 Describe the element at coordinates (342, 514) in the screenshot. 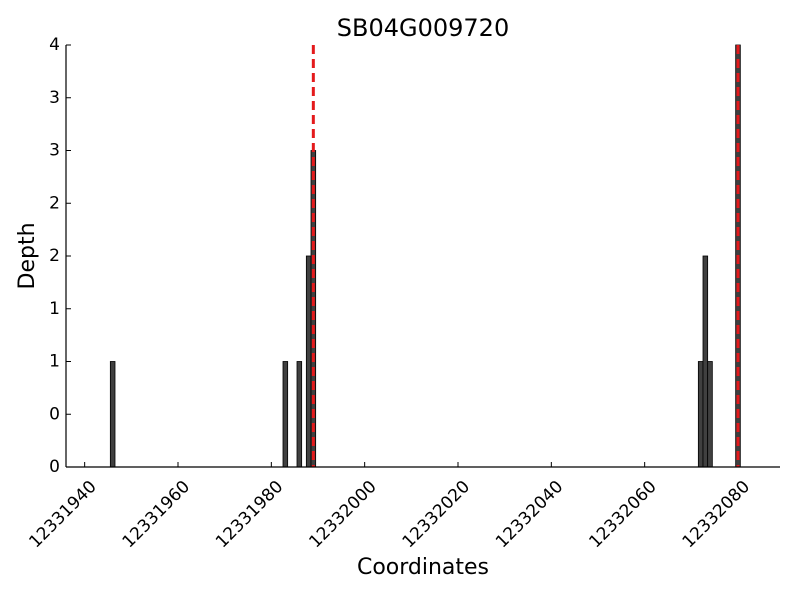

I see `x-tick-label: 12332000` at that location.